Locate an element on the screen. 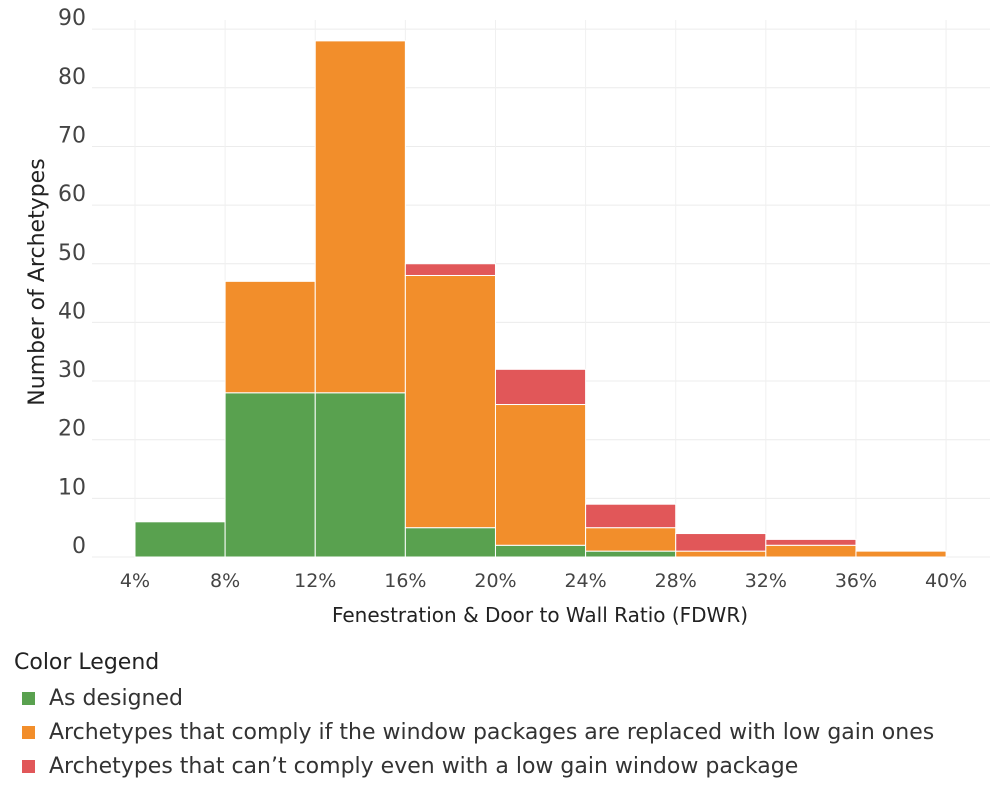 The image size is (1000, 800). x-tick-label: 12% is located at coordinates (315, 581).